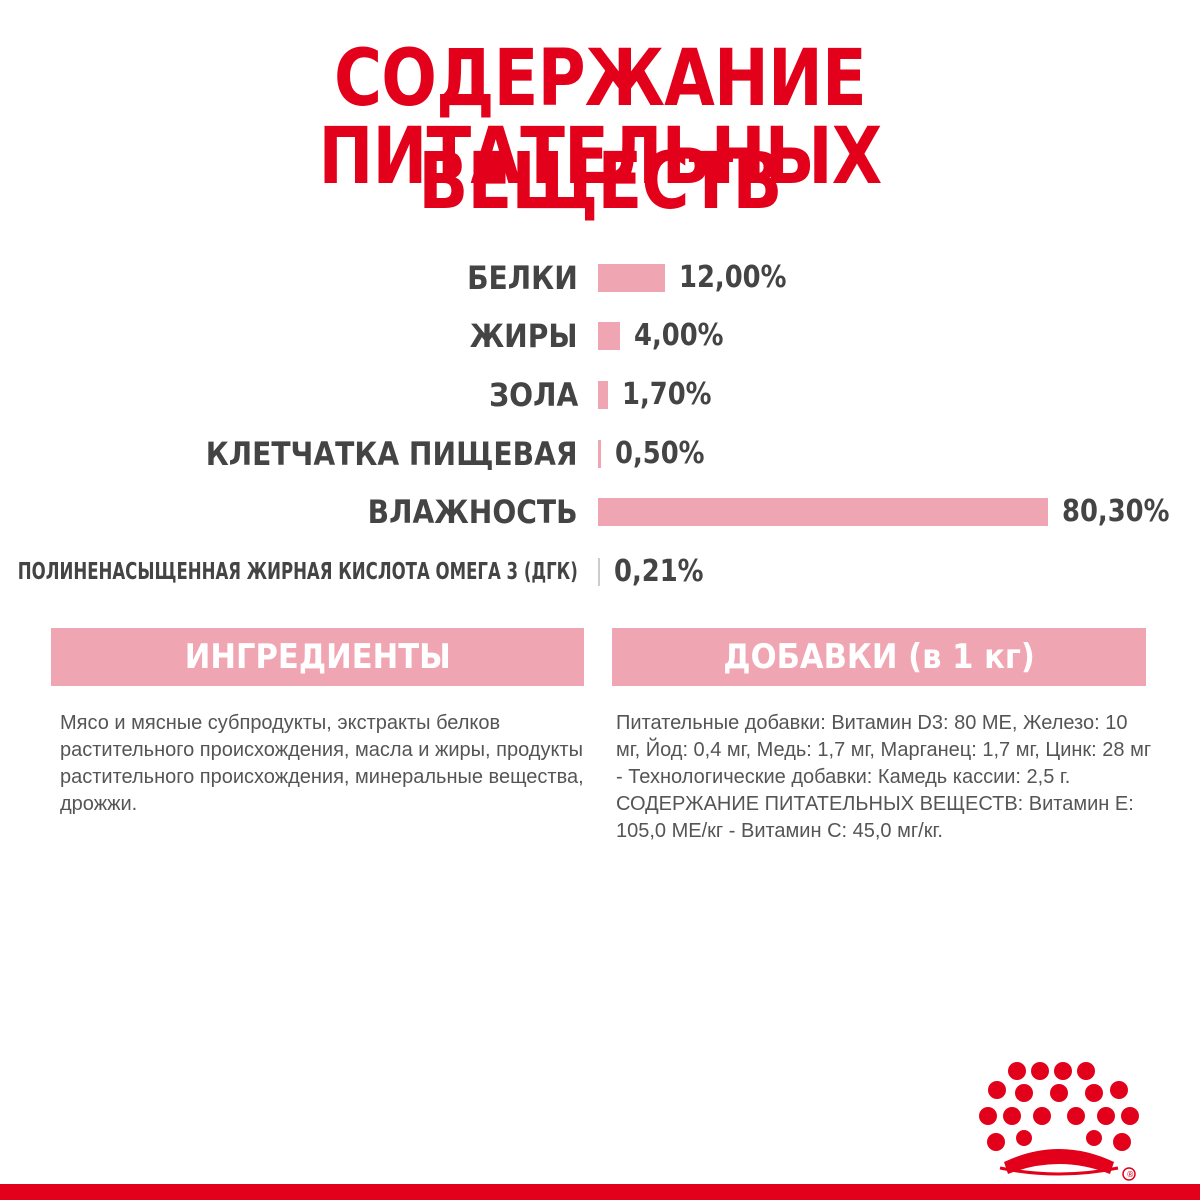 This screenshot has width=1200, height=1200. Describe the element at coordinates (522, 278) in the screenshot. I see `nutrient-label-protein: БЕЛКИ` at that location.